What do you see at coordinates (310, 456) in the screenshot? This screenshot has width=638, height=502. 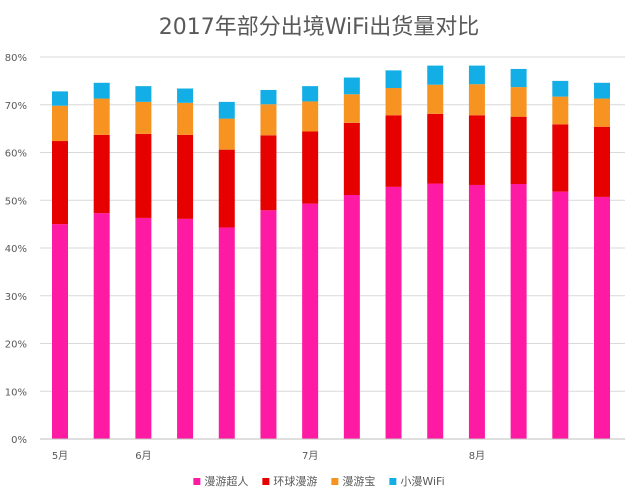 I see `x-tick-label: 7月` at bounding box center [310, 456].